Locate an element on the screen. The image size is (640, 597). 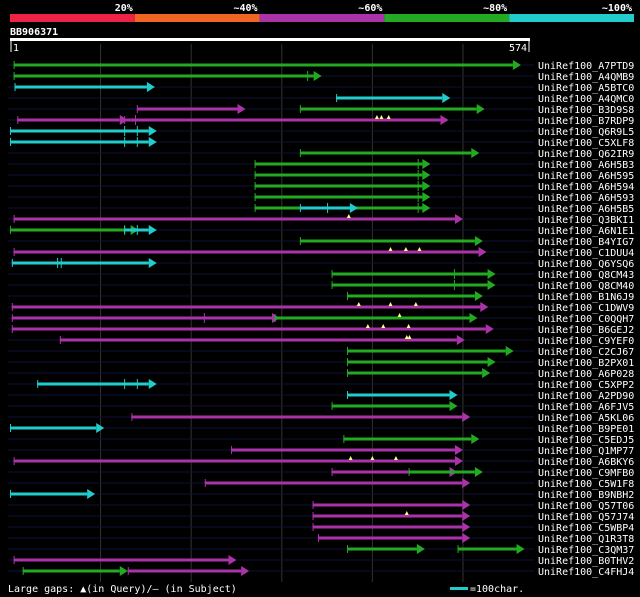
hit-label: UniRef100_Q62IR9 is located at coordinates (586, 154).